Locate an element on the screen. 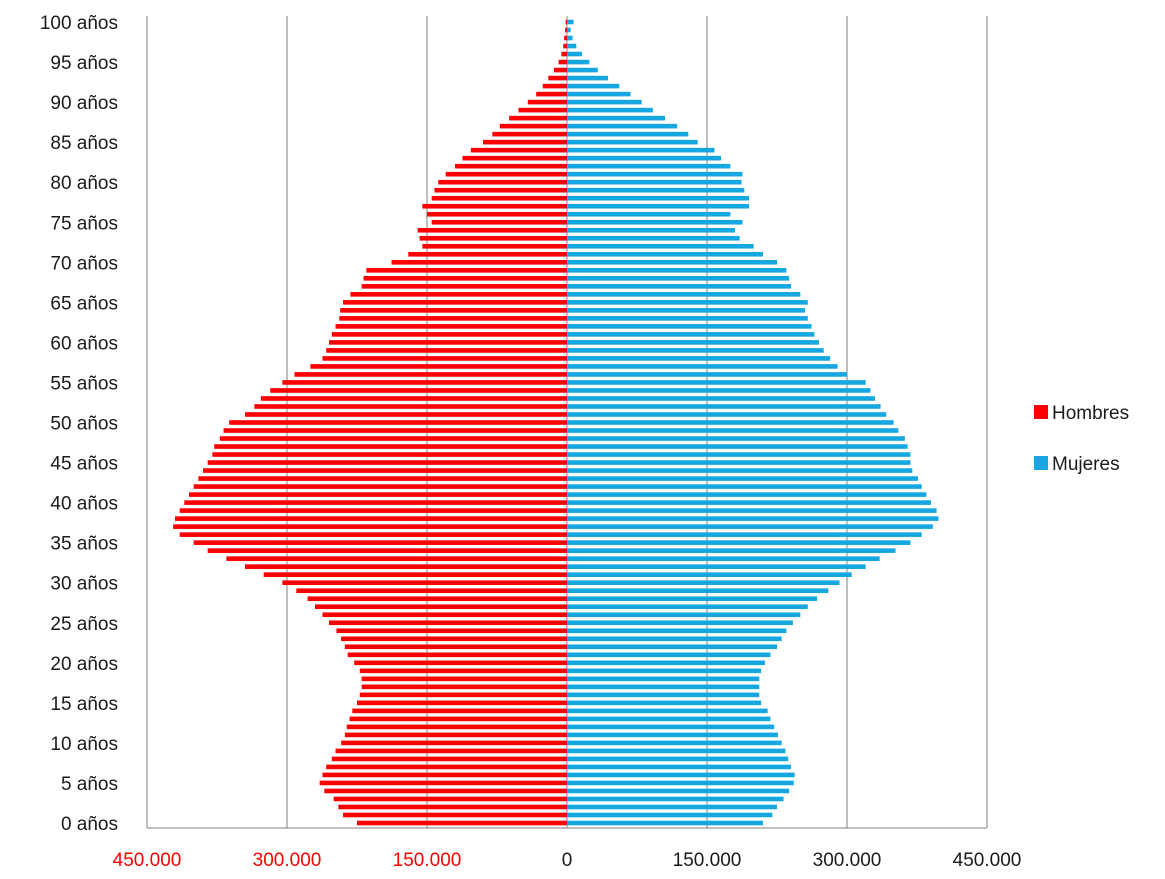  y-tick-label: 90 años is located at coordinates (84, 103).